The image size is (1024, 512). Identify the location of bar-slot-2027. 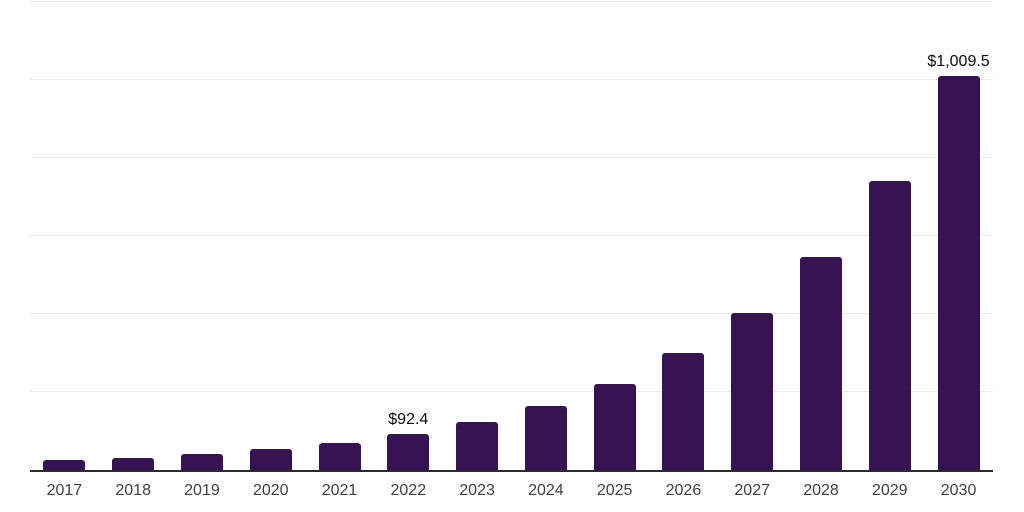
(752, 236).